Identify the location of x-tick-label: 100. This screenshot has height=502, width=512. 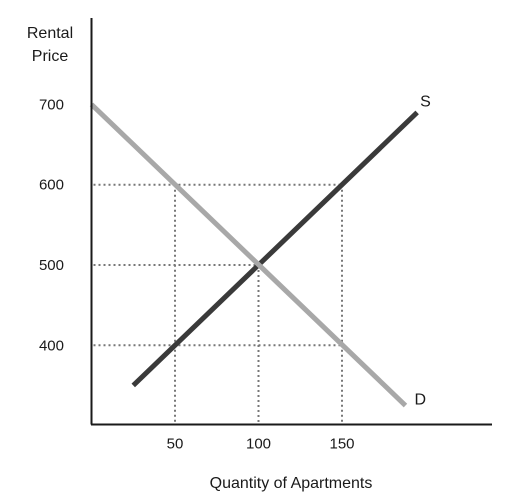
(258, 444).